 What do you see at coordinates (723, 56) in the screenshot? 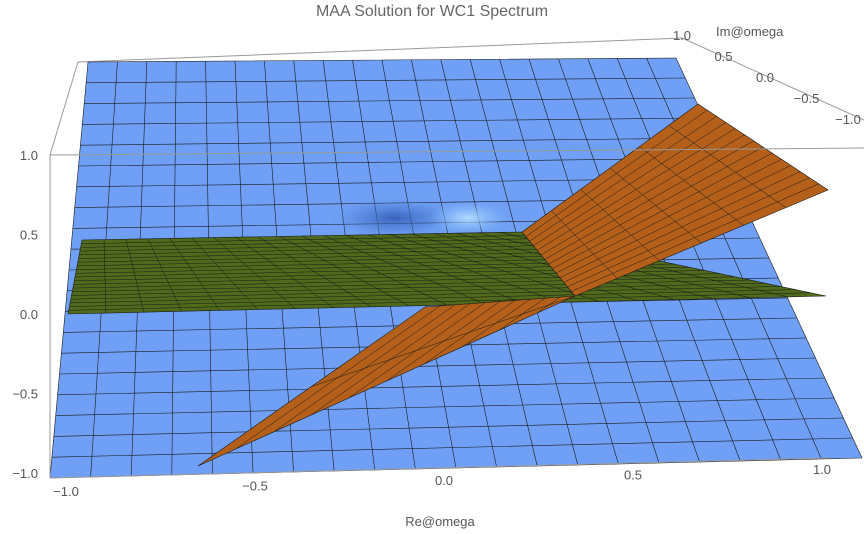
I see `y-tick-label: 0.5` at bounding box center [723, 56].